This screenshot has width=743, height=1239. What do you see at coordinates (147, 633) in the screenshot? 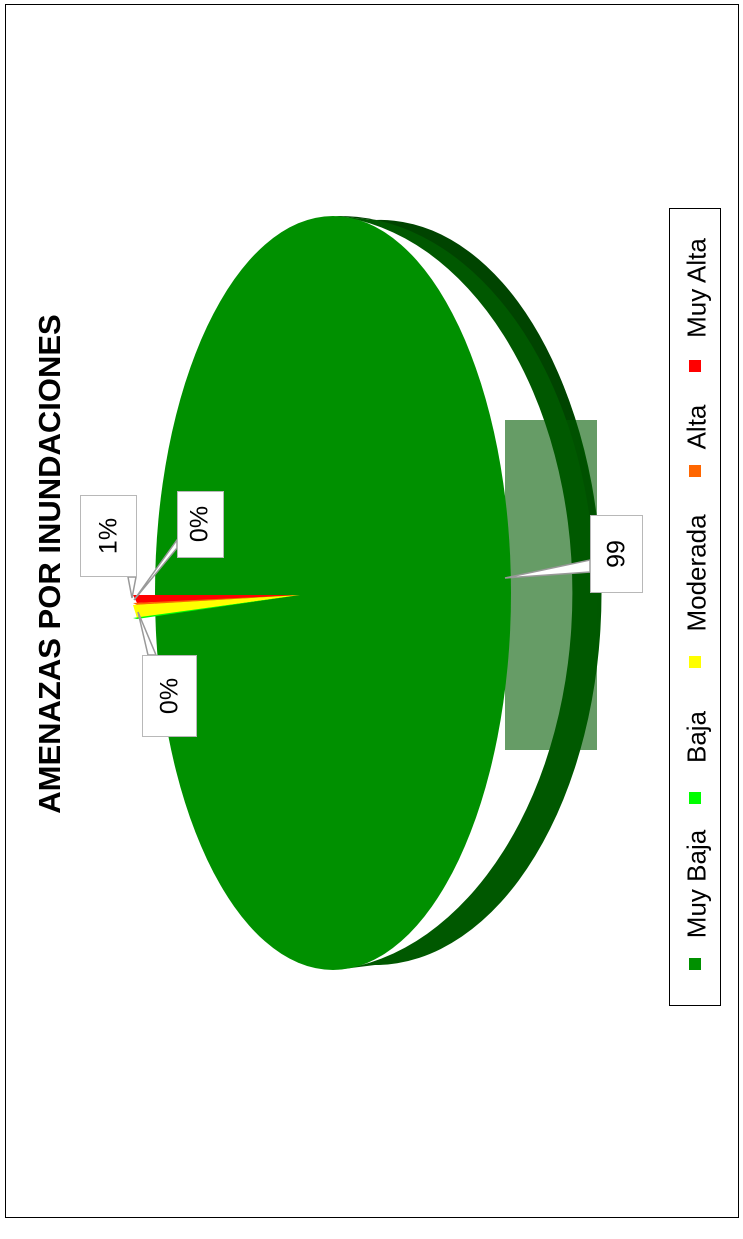
I see `leader-moderada` at bounding box center [147, 633].